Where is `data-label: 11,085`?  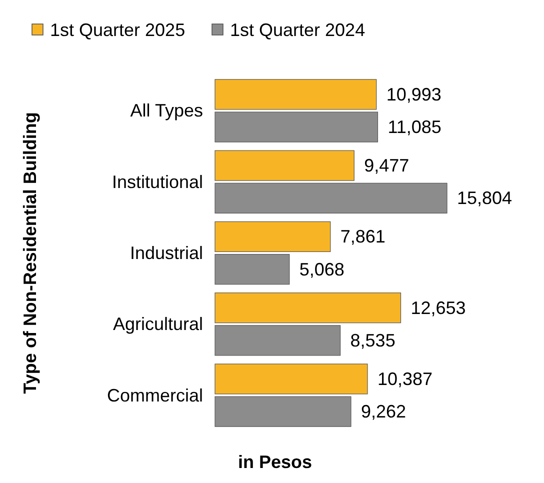
data-label: 11,085 is located at coordinates (415, 127).